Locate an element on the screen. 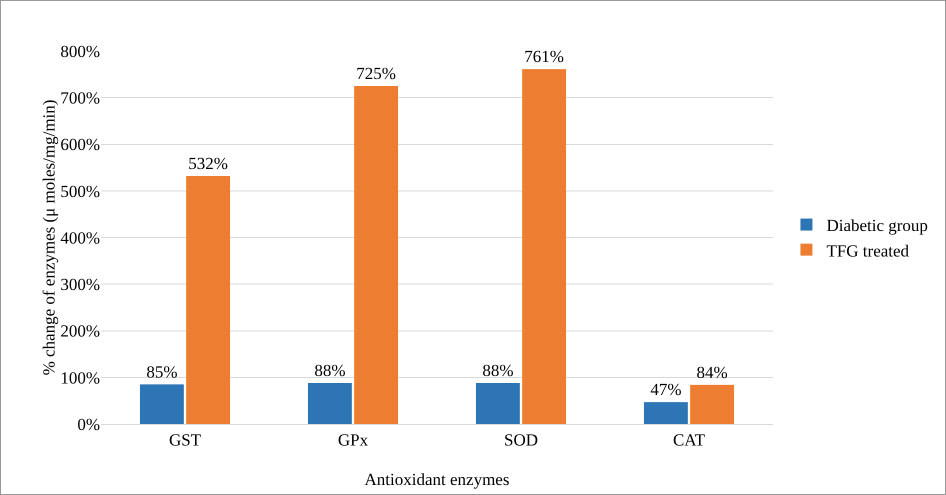 This screenshot has height=495, width=946. legend-label: Diabetic group is located at coordinates (877, 226).